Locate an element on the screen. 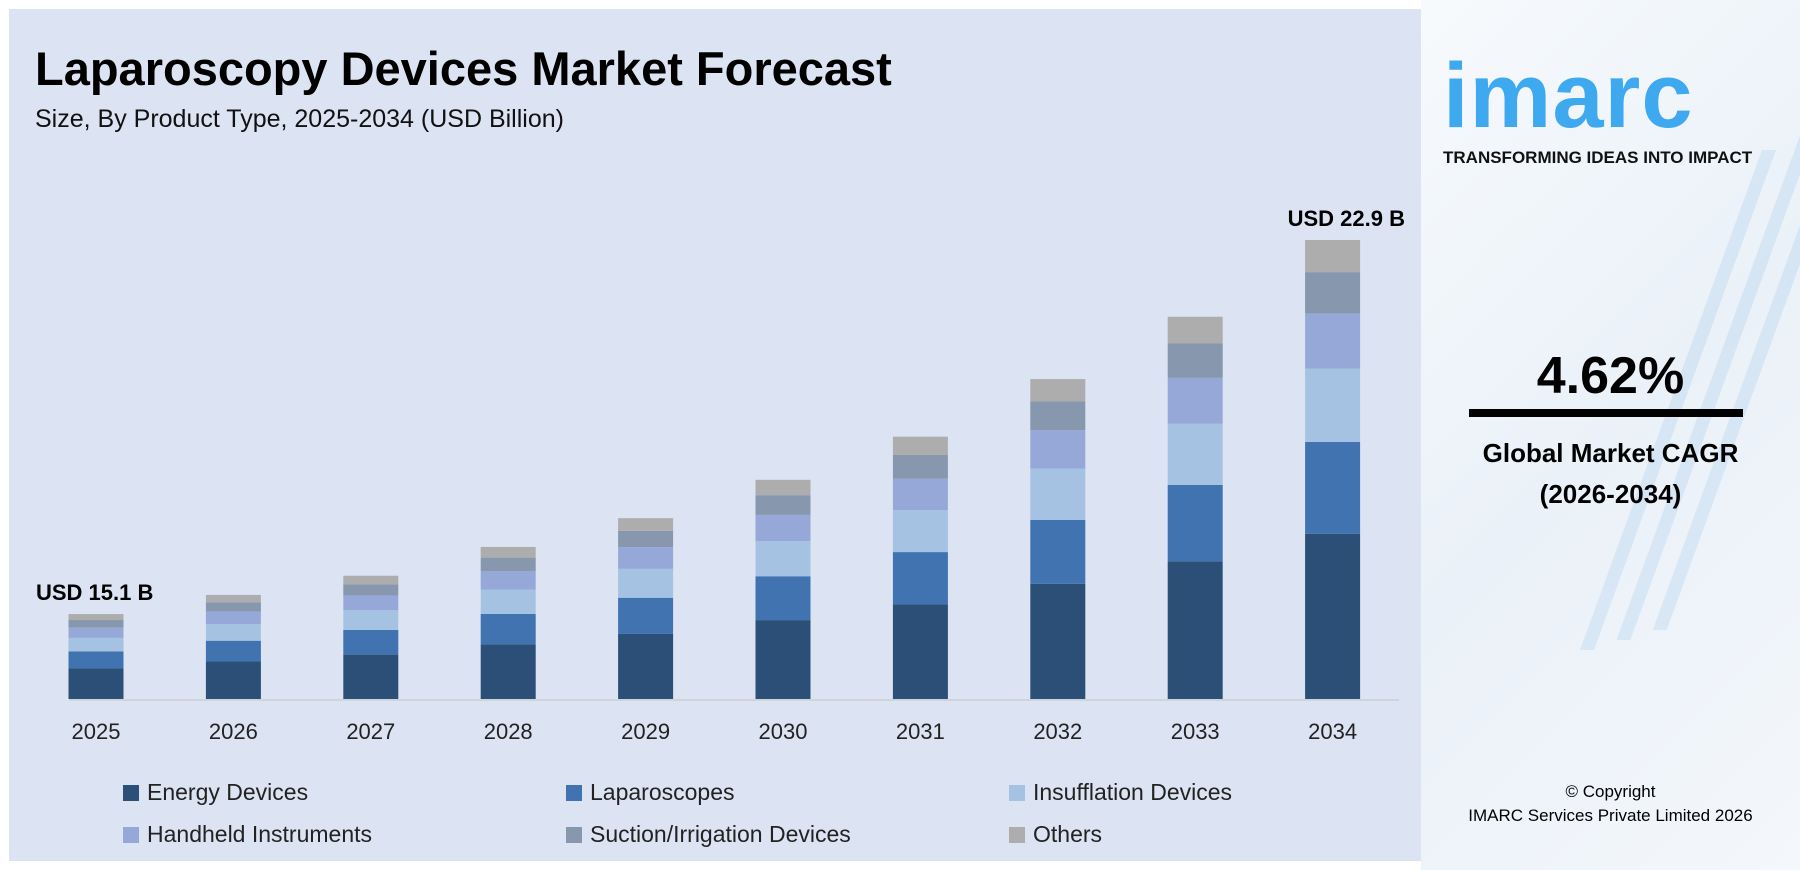 The image size is (1800, 870). bar-segment-2026-others is located at coordinates (233, 598).